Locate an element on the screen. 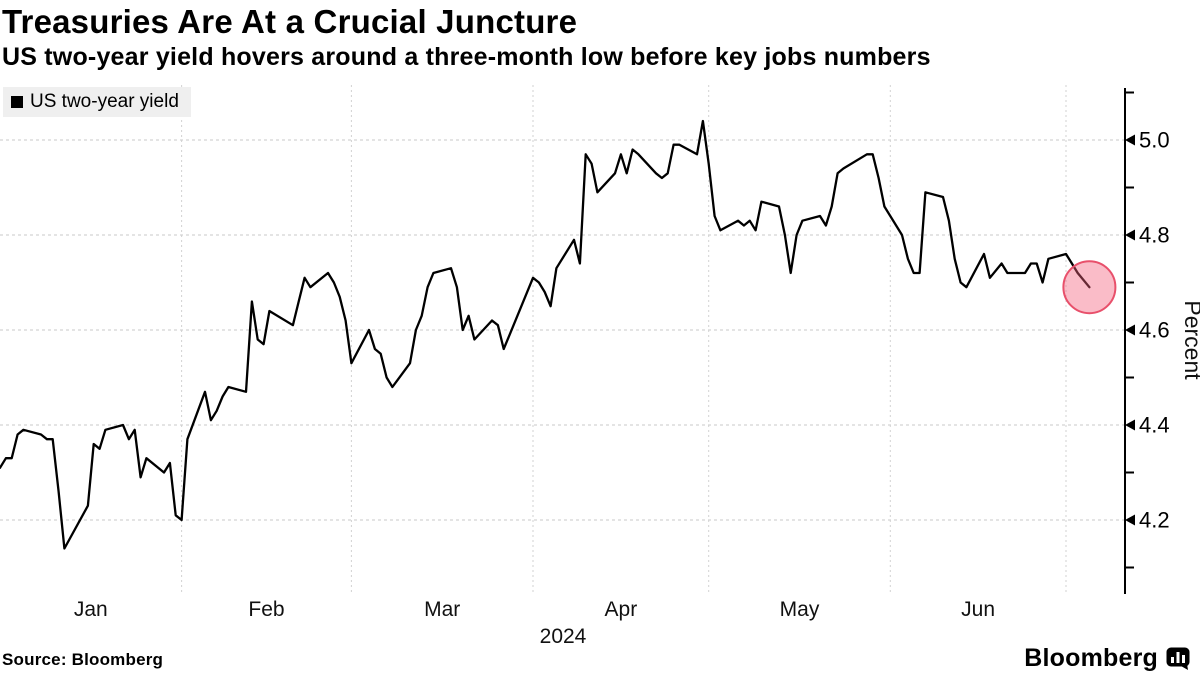 Image resolution: width=1200 pixels, height=675 pixels. legend-label: US two-year yield is located at coordinates (104, 101).